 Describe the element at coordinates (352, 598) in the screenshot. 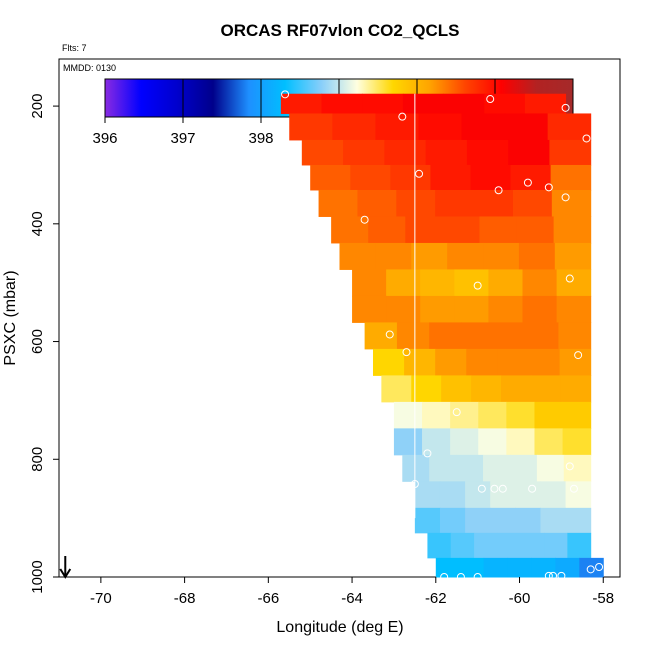

I see `x-tick-label: -64` at that location.